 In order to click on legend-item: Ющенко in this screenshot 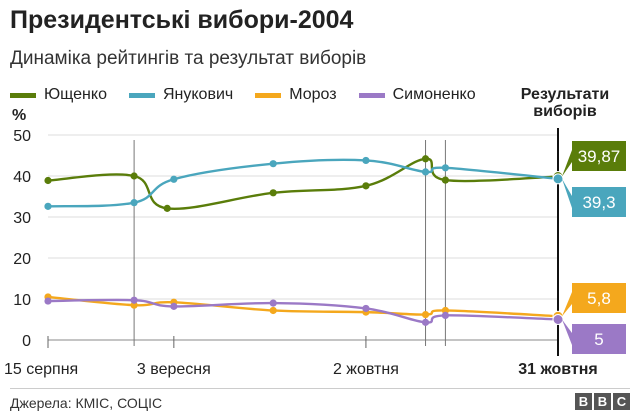, I will do `click(58, 95)`.